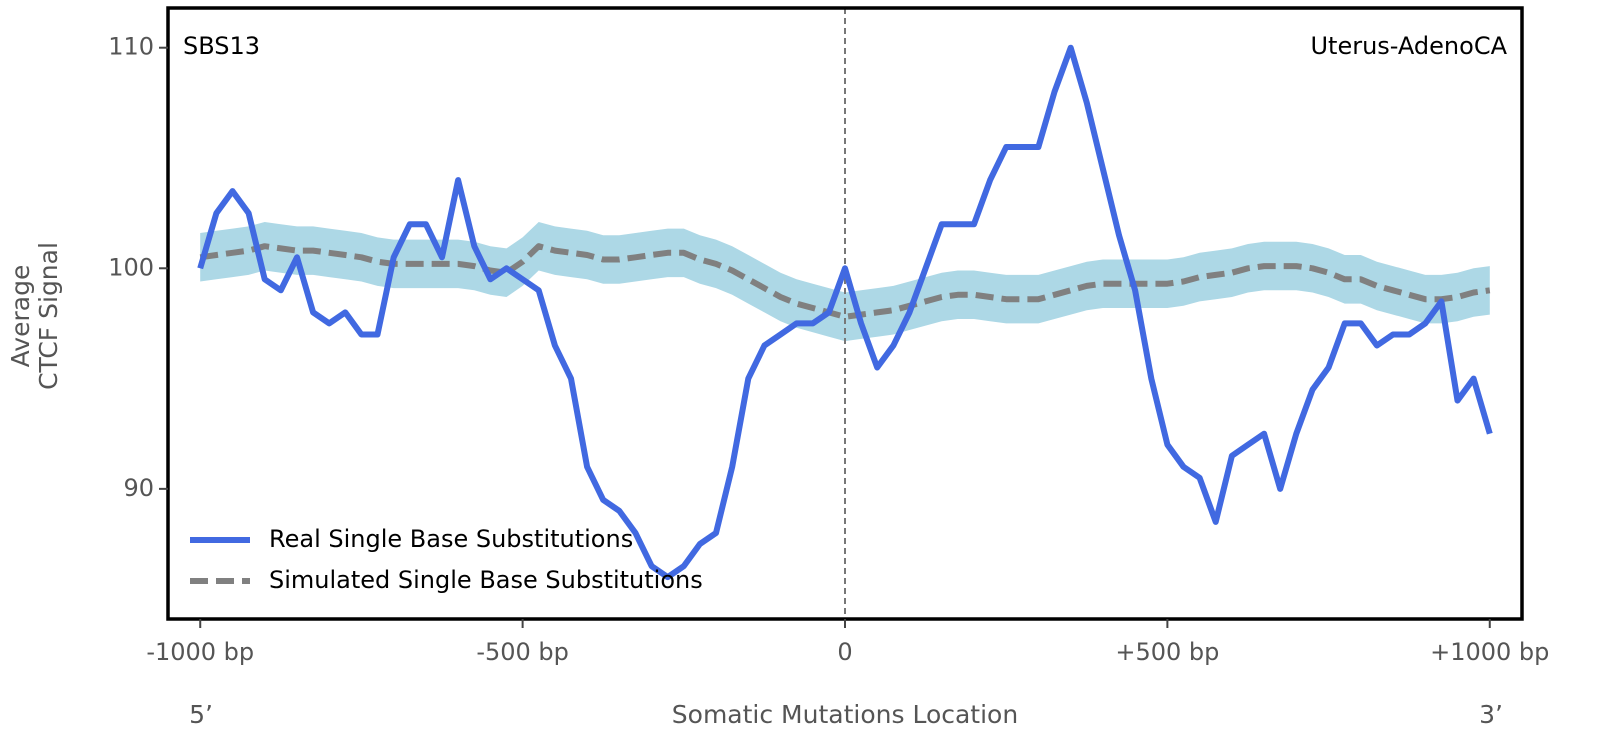 The width and height of the screenshot is (1603, 756). Describe the element at coordinates (131, 267) in the screenshot. I see `y-tick-label: 100` at that location.